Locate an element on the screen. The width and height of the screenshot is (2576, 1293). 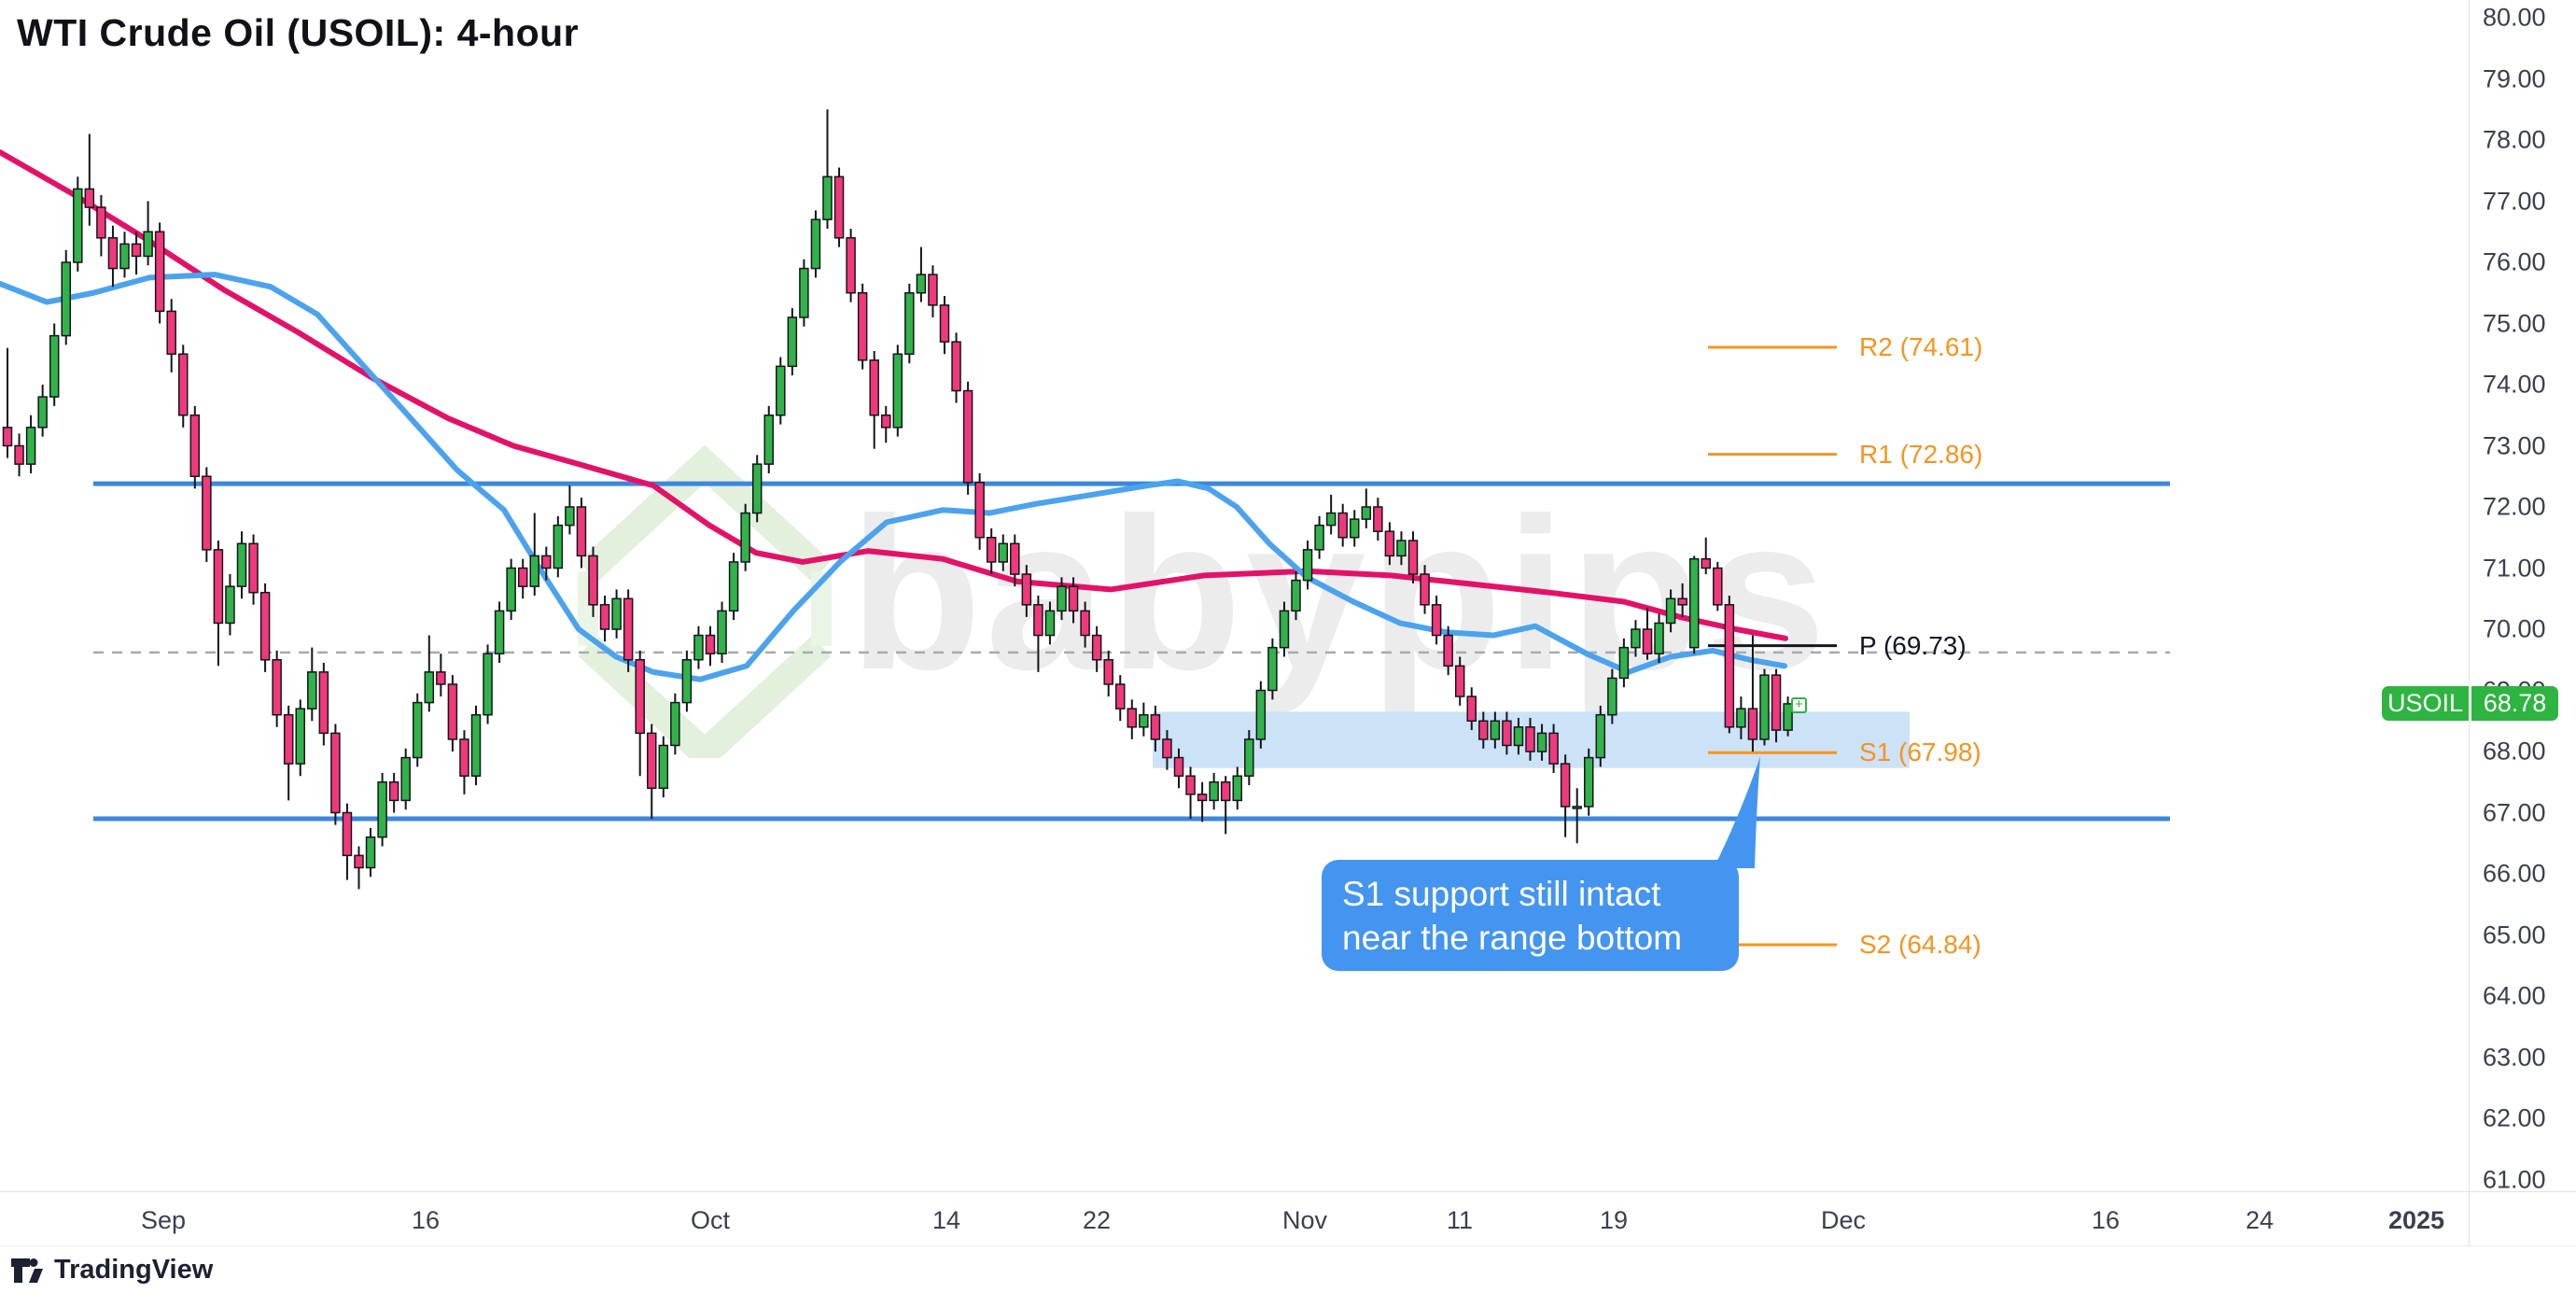
time-tick-Oct: Oct is located at coordinates (710, 1220).